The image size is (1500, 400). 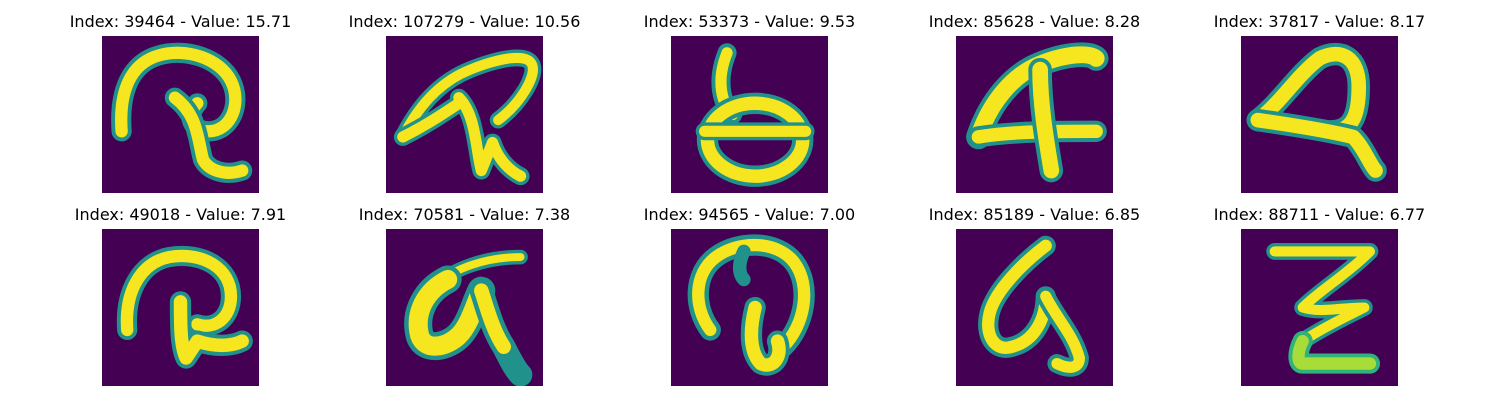 I want to click on panel-title: Index: 49018 - Value: 7.91, so click(x=180, y=214).